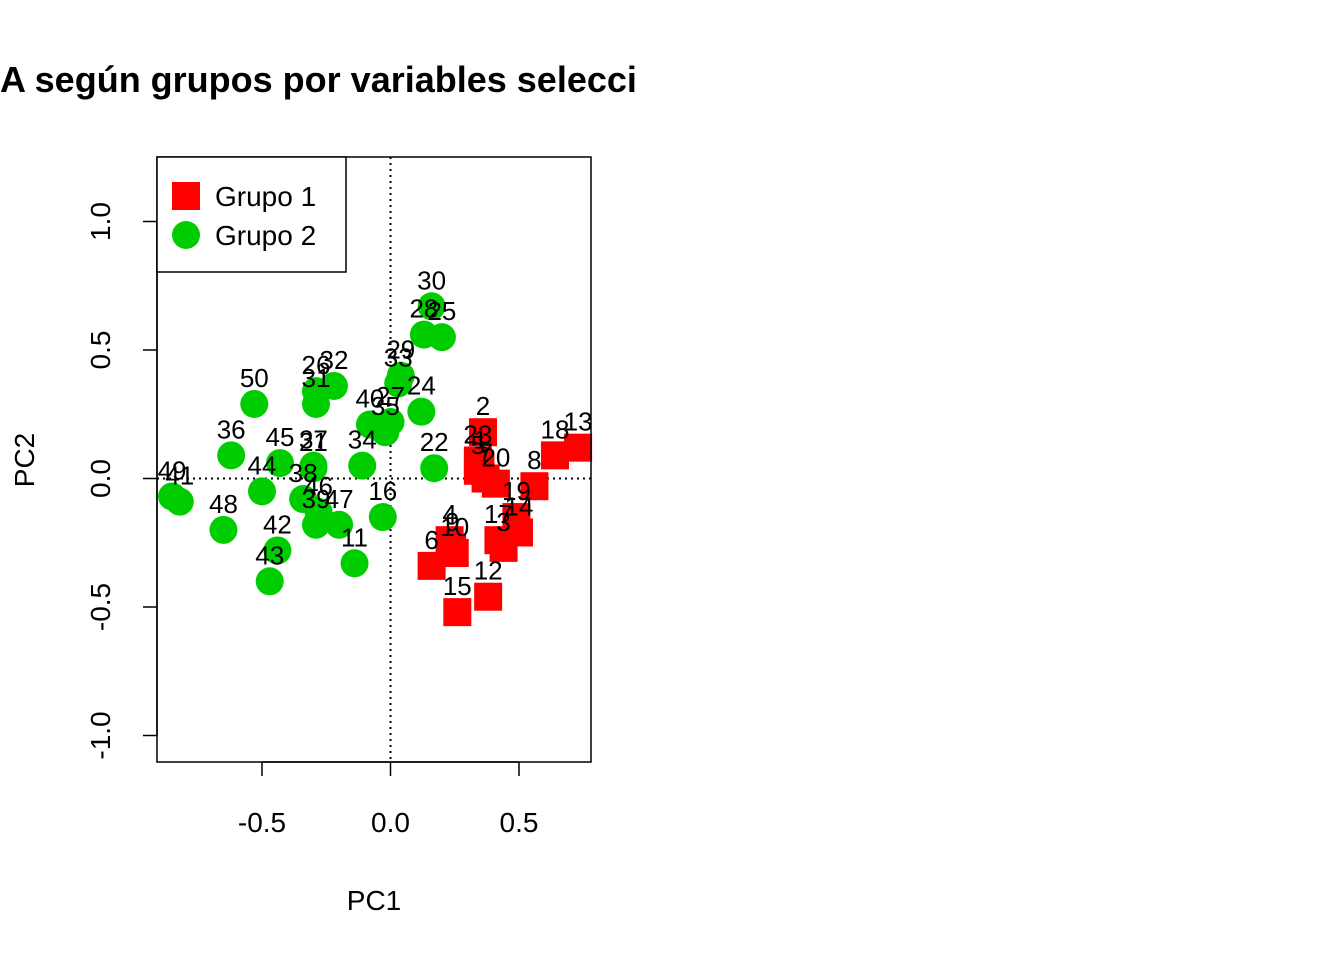 The height and width of the screenshot is (960, 1344). What do you see at coordinates (382, 491) in the screenshot?
I see `point-label: 16` at bounding box center [382, 491].